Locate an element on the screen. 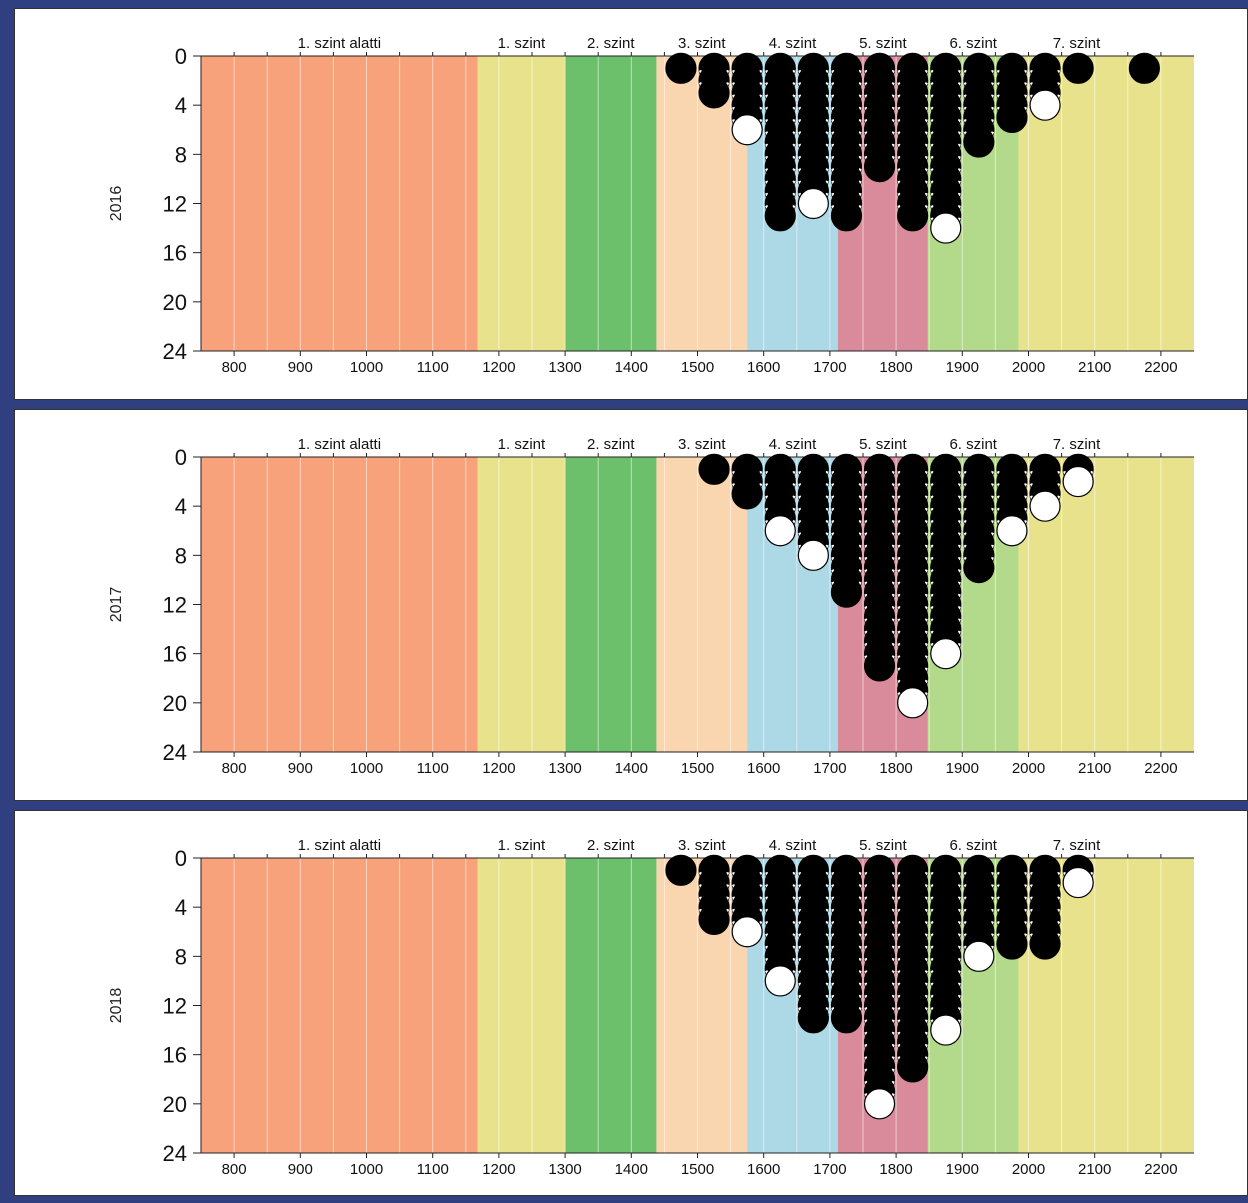  band-label-7: 6. szint is located at coordinates (973, 43).